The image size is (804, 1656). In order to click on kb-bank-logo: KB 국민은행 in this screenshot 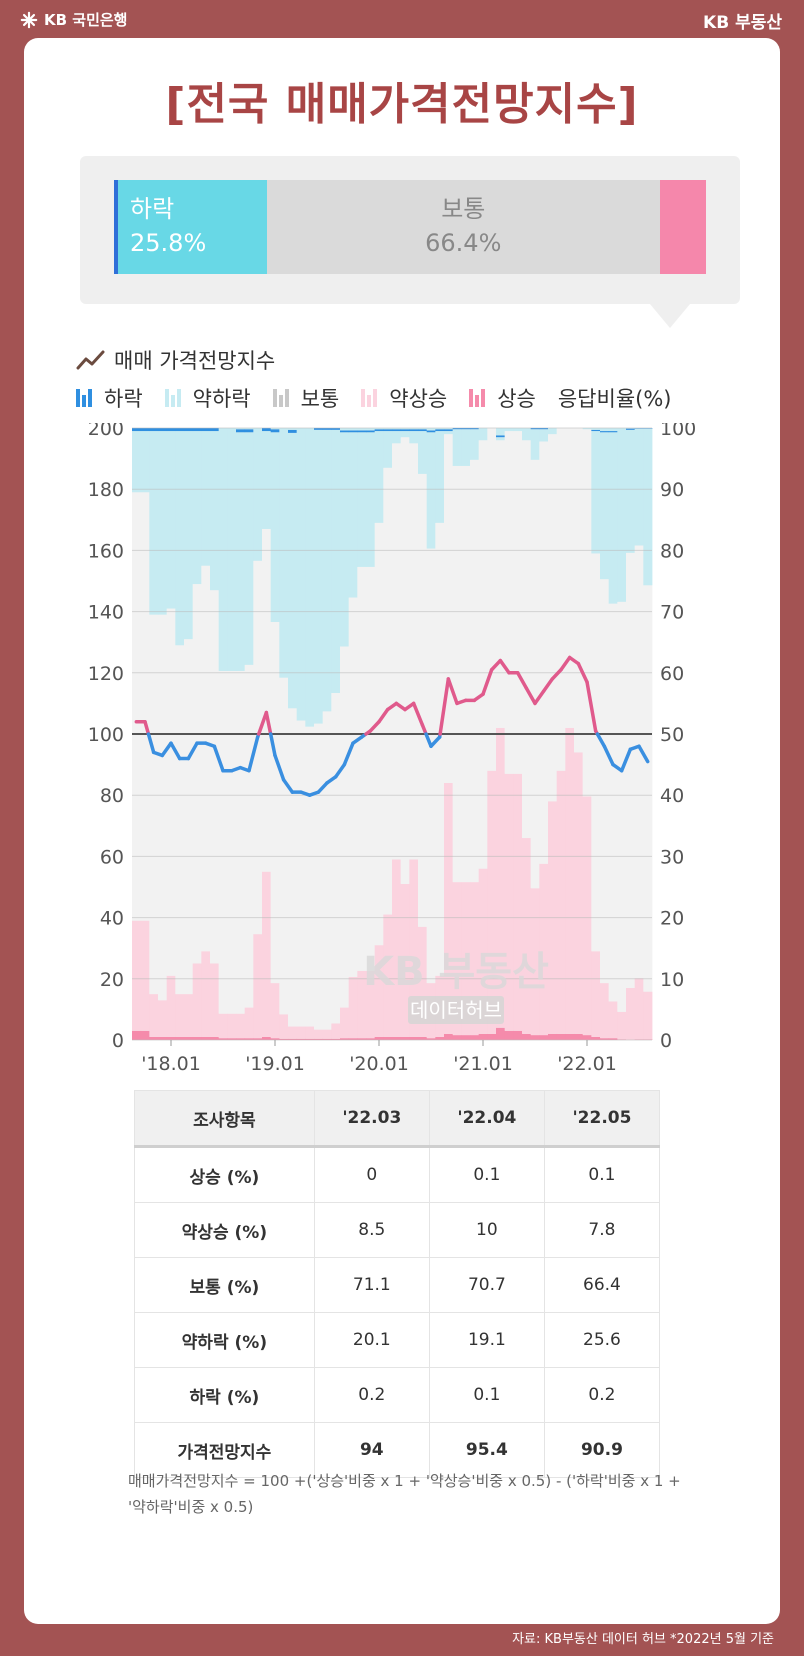, I will do `click(73, 19)`.